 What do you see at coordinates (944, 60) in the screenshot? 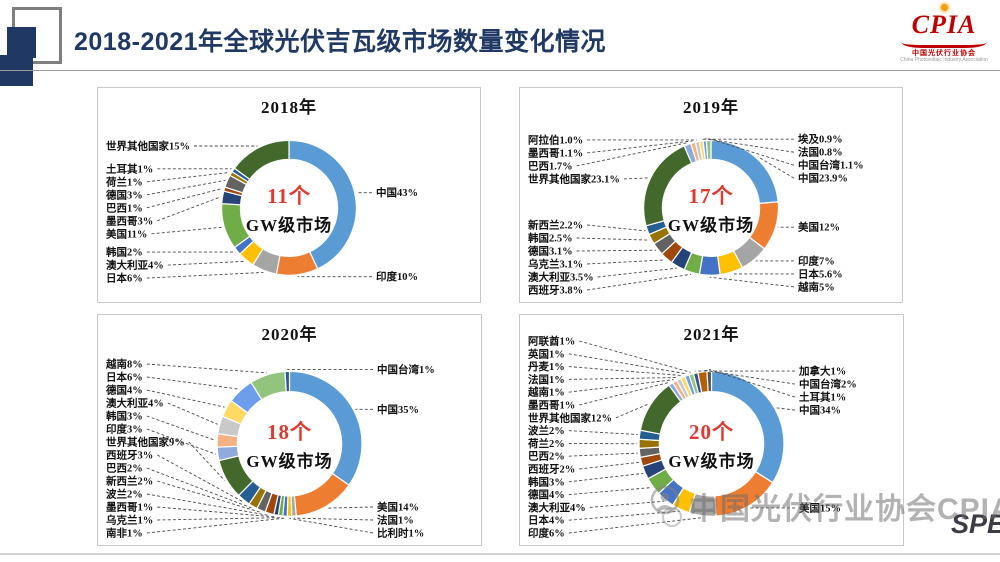
I see `cpia-logo-subtext-en: China Photovoltaic Industry Association` at bounding box center [944, 60].